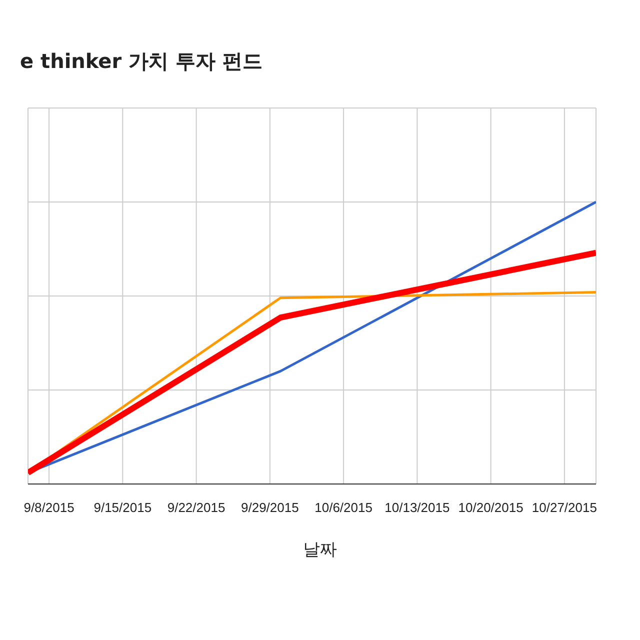  I want to click on x-tick-label: 10/20/2015, so click(491, 507).